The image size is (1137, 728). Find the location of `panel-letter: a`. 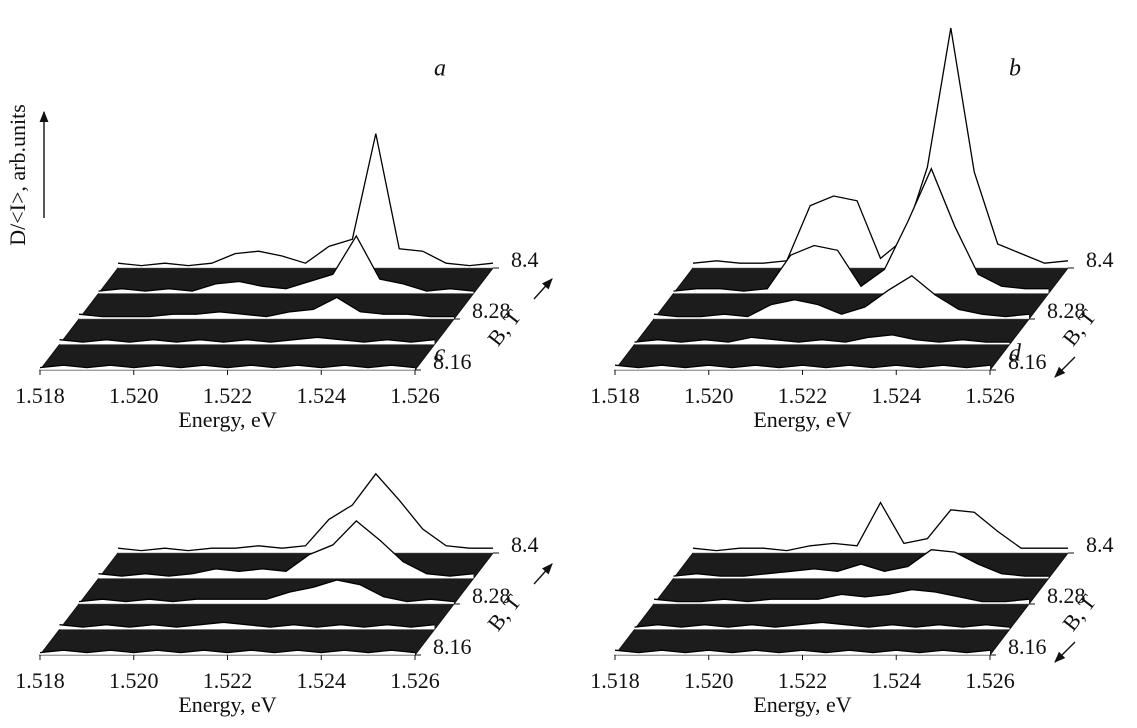

panel-letter: a is located at coordinates (440, 69).